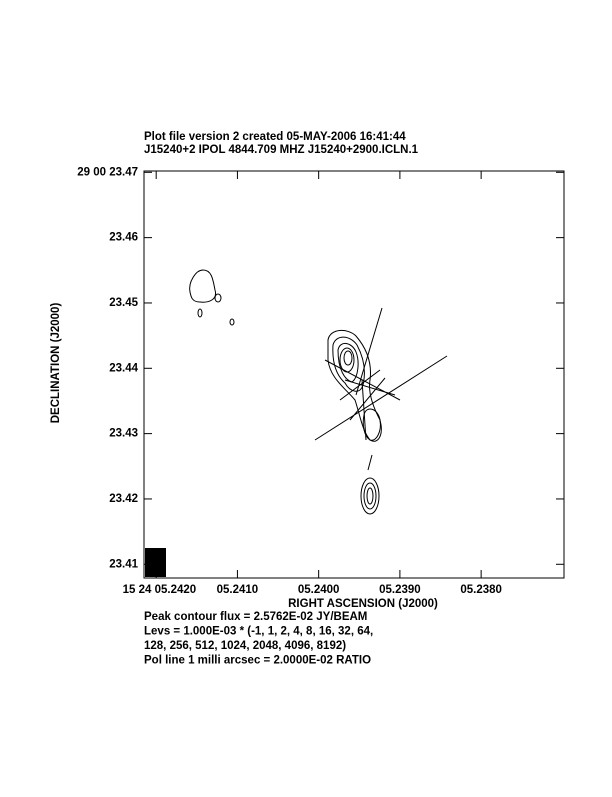 The height and width of the screenshot is (797, 612). Describe the element at coordinates (123, 499) in the screenshot. I see `y-tick-label: 23.42` at that location.